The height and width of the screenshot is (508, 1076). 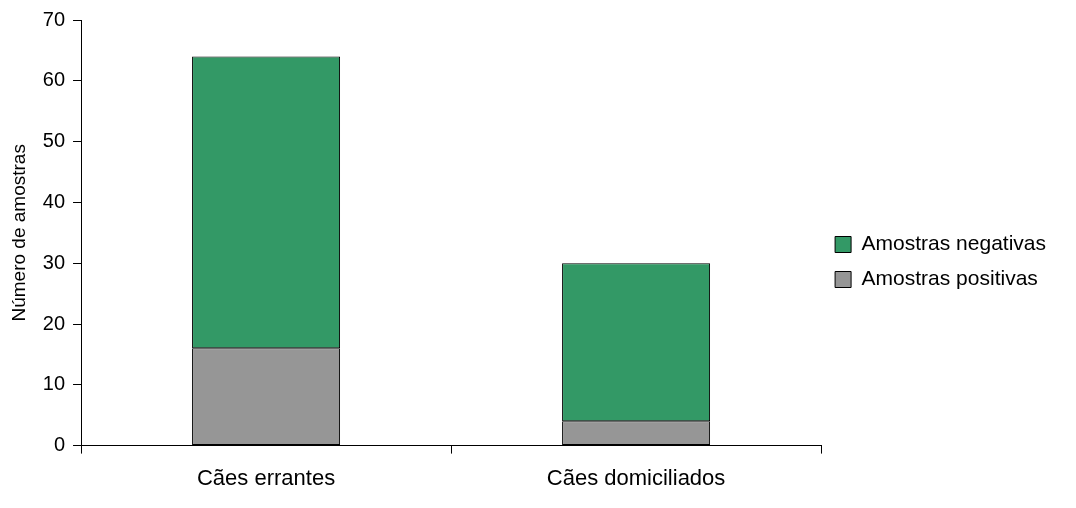 What do you see at coordinates (54, 200) in the screenshot?
I see `y-tick-label: 40` at bounding box center [54, 200].